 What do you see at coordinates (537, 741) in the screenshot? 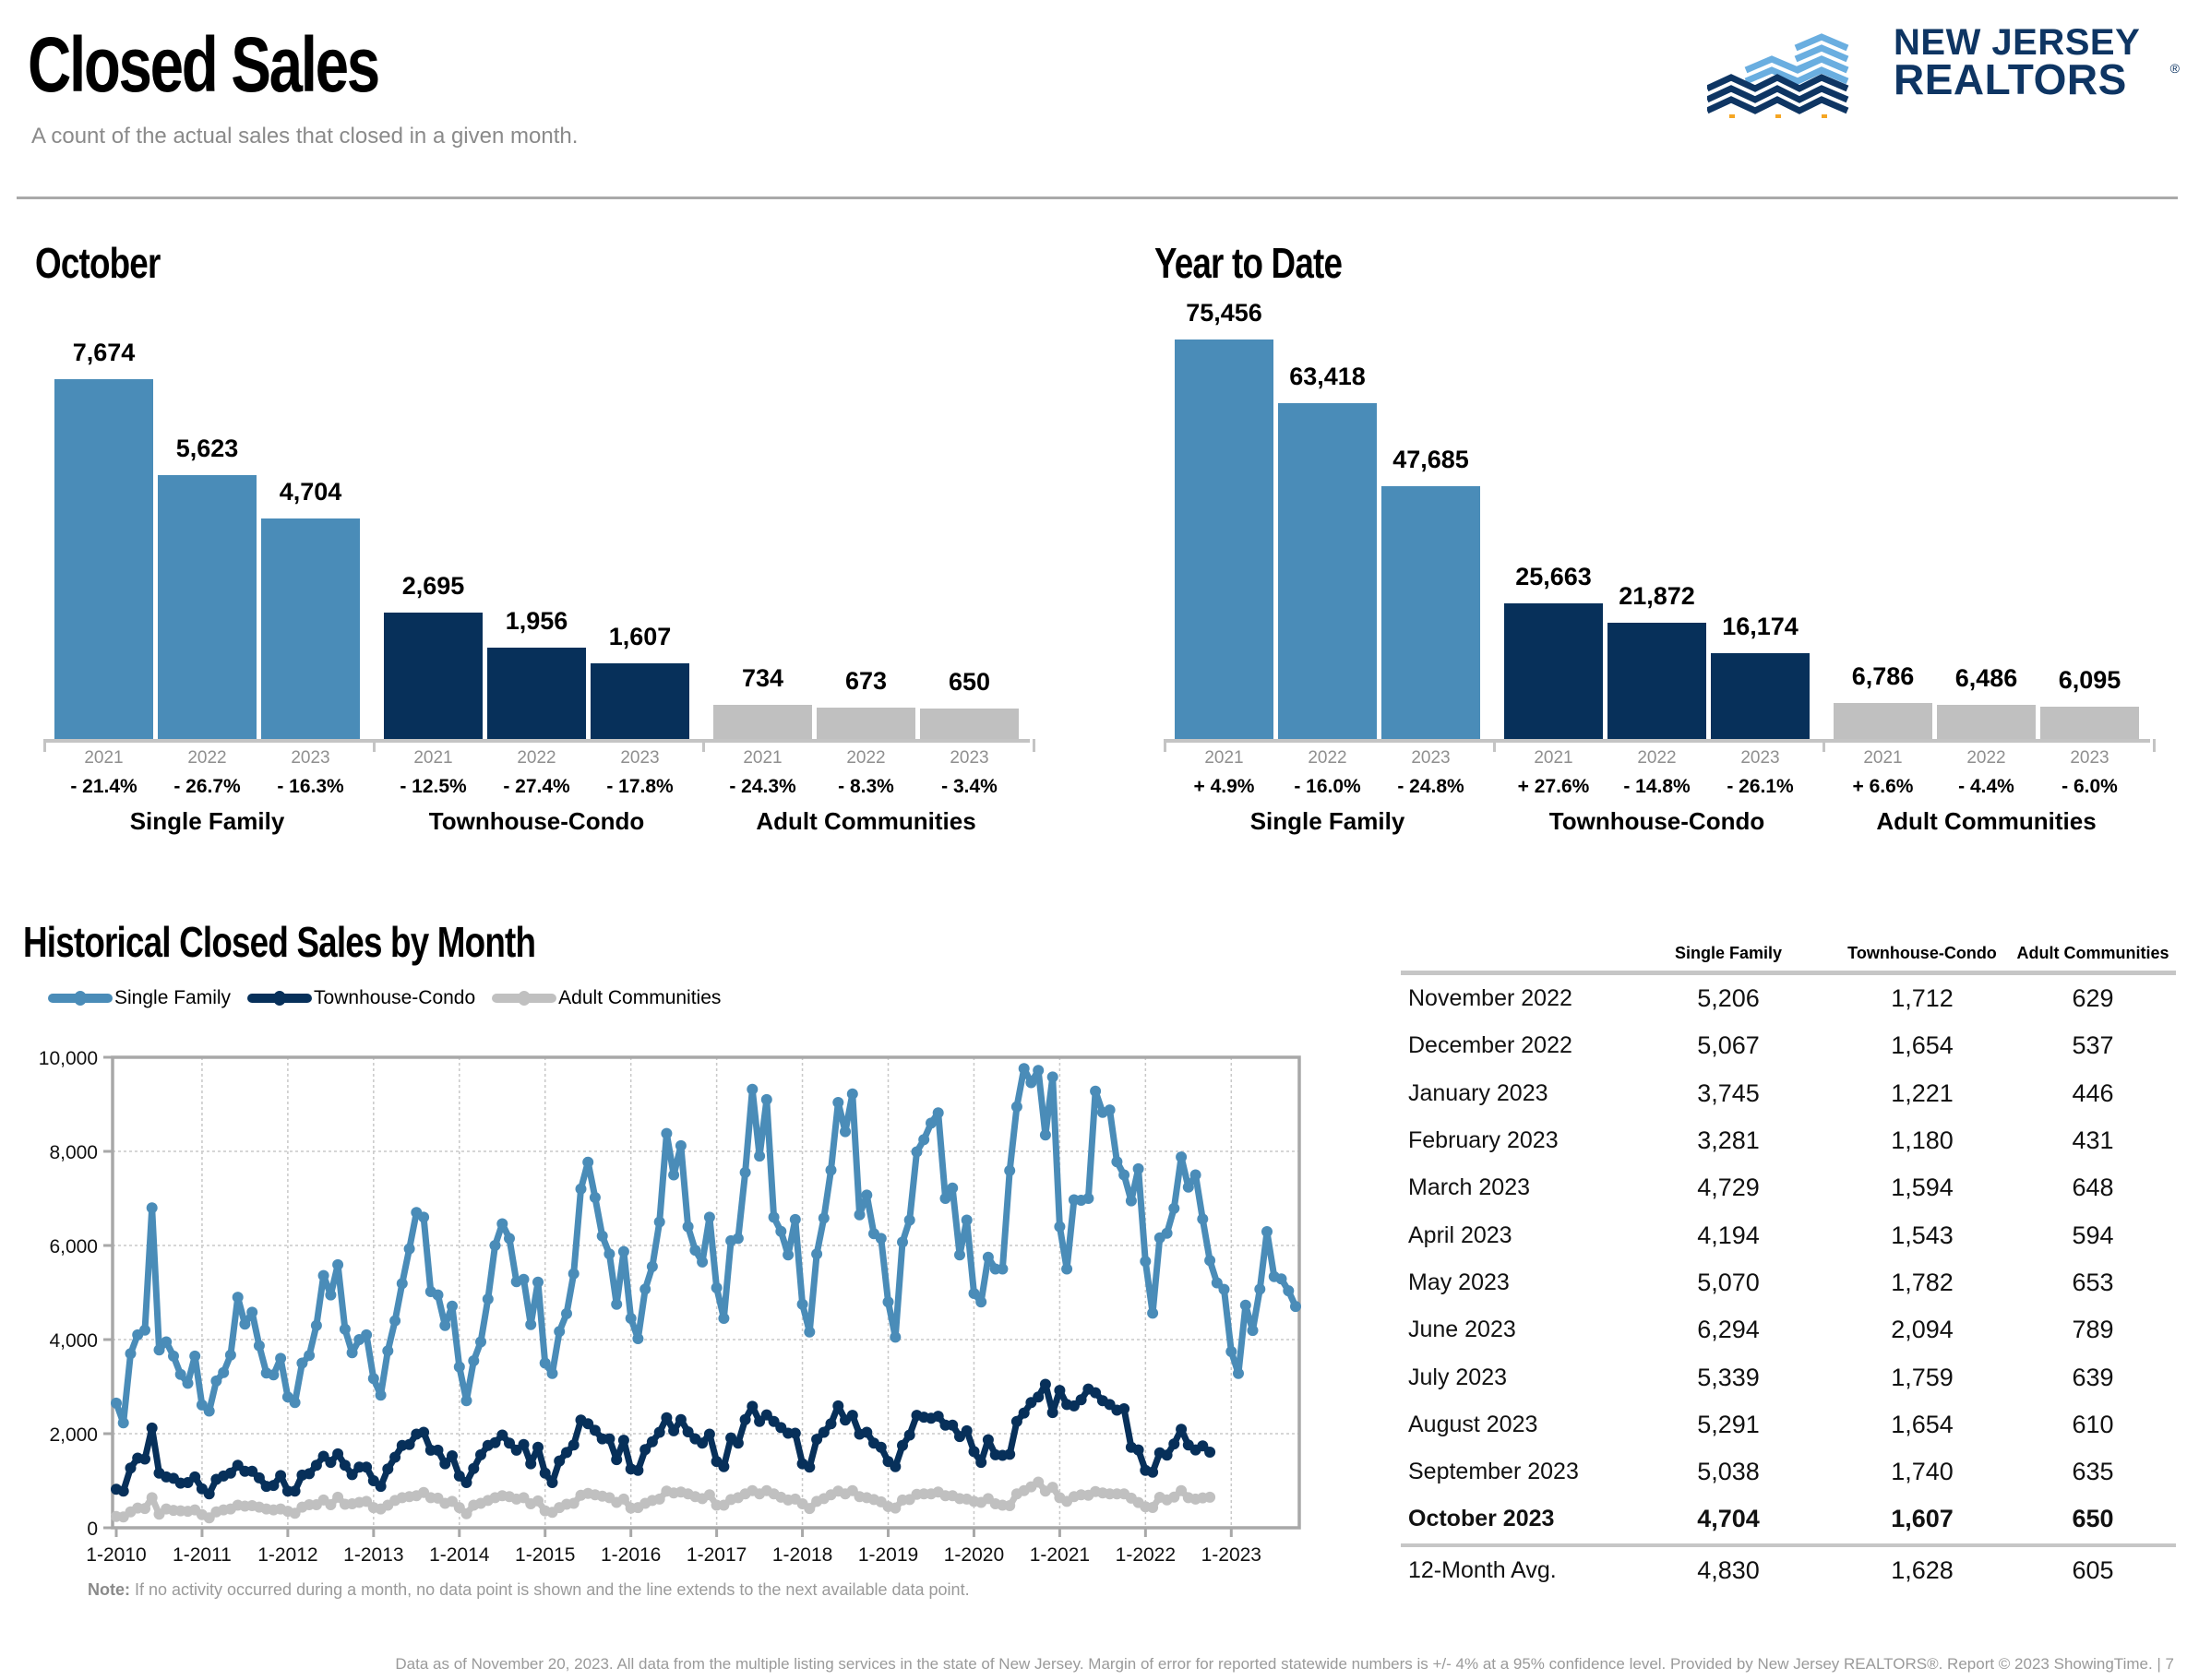
I see `bar-axis-line` at bounding box center [537, 741].